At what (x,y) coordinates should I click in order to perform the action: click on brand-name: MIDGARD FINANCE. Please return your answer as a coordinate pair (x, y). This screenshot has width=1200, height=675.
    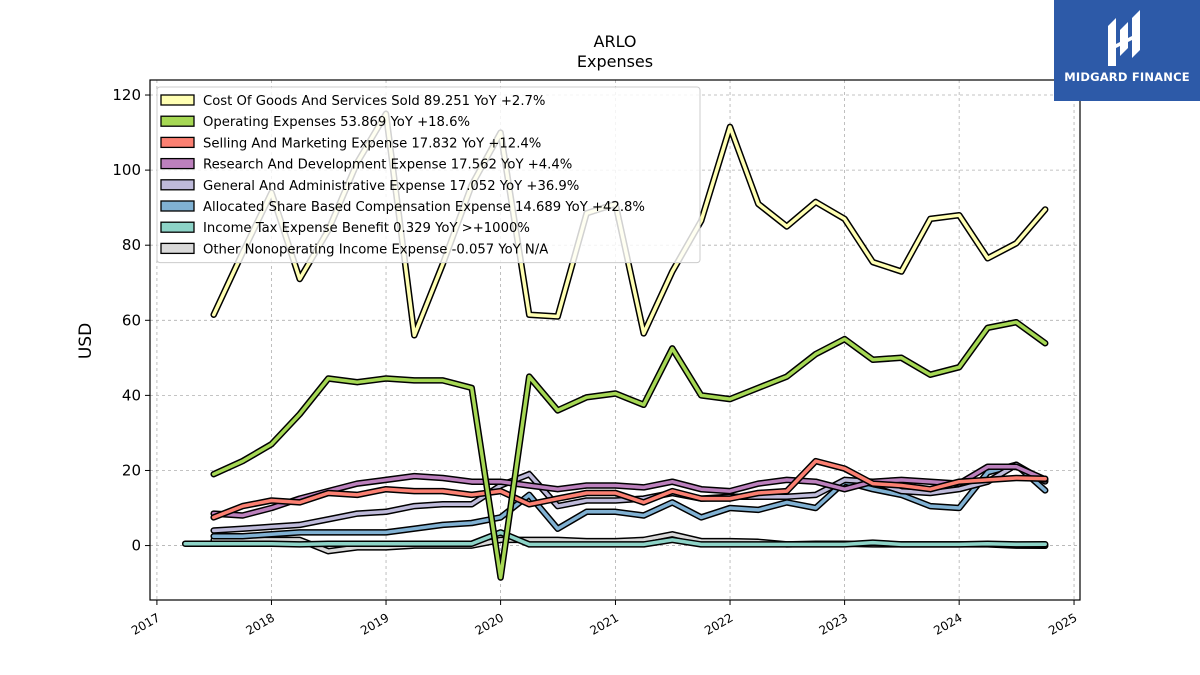
    Looking at the image, I should click on (1127, 77).